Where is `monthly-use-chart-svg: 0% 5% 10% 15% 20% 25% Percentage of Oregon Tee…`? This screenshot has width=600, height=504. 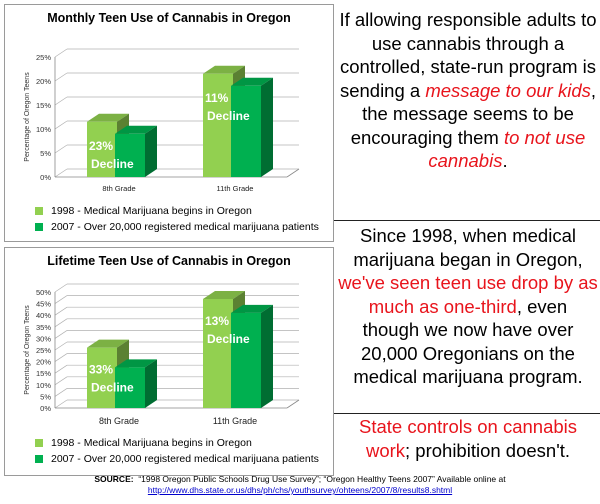 monthly-use-chart-svg: 0% 5% 10% 15% 20% 25% Percentage of Oregon Tee… is located at coordinates (162, 120).